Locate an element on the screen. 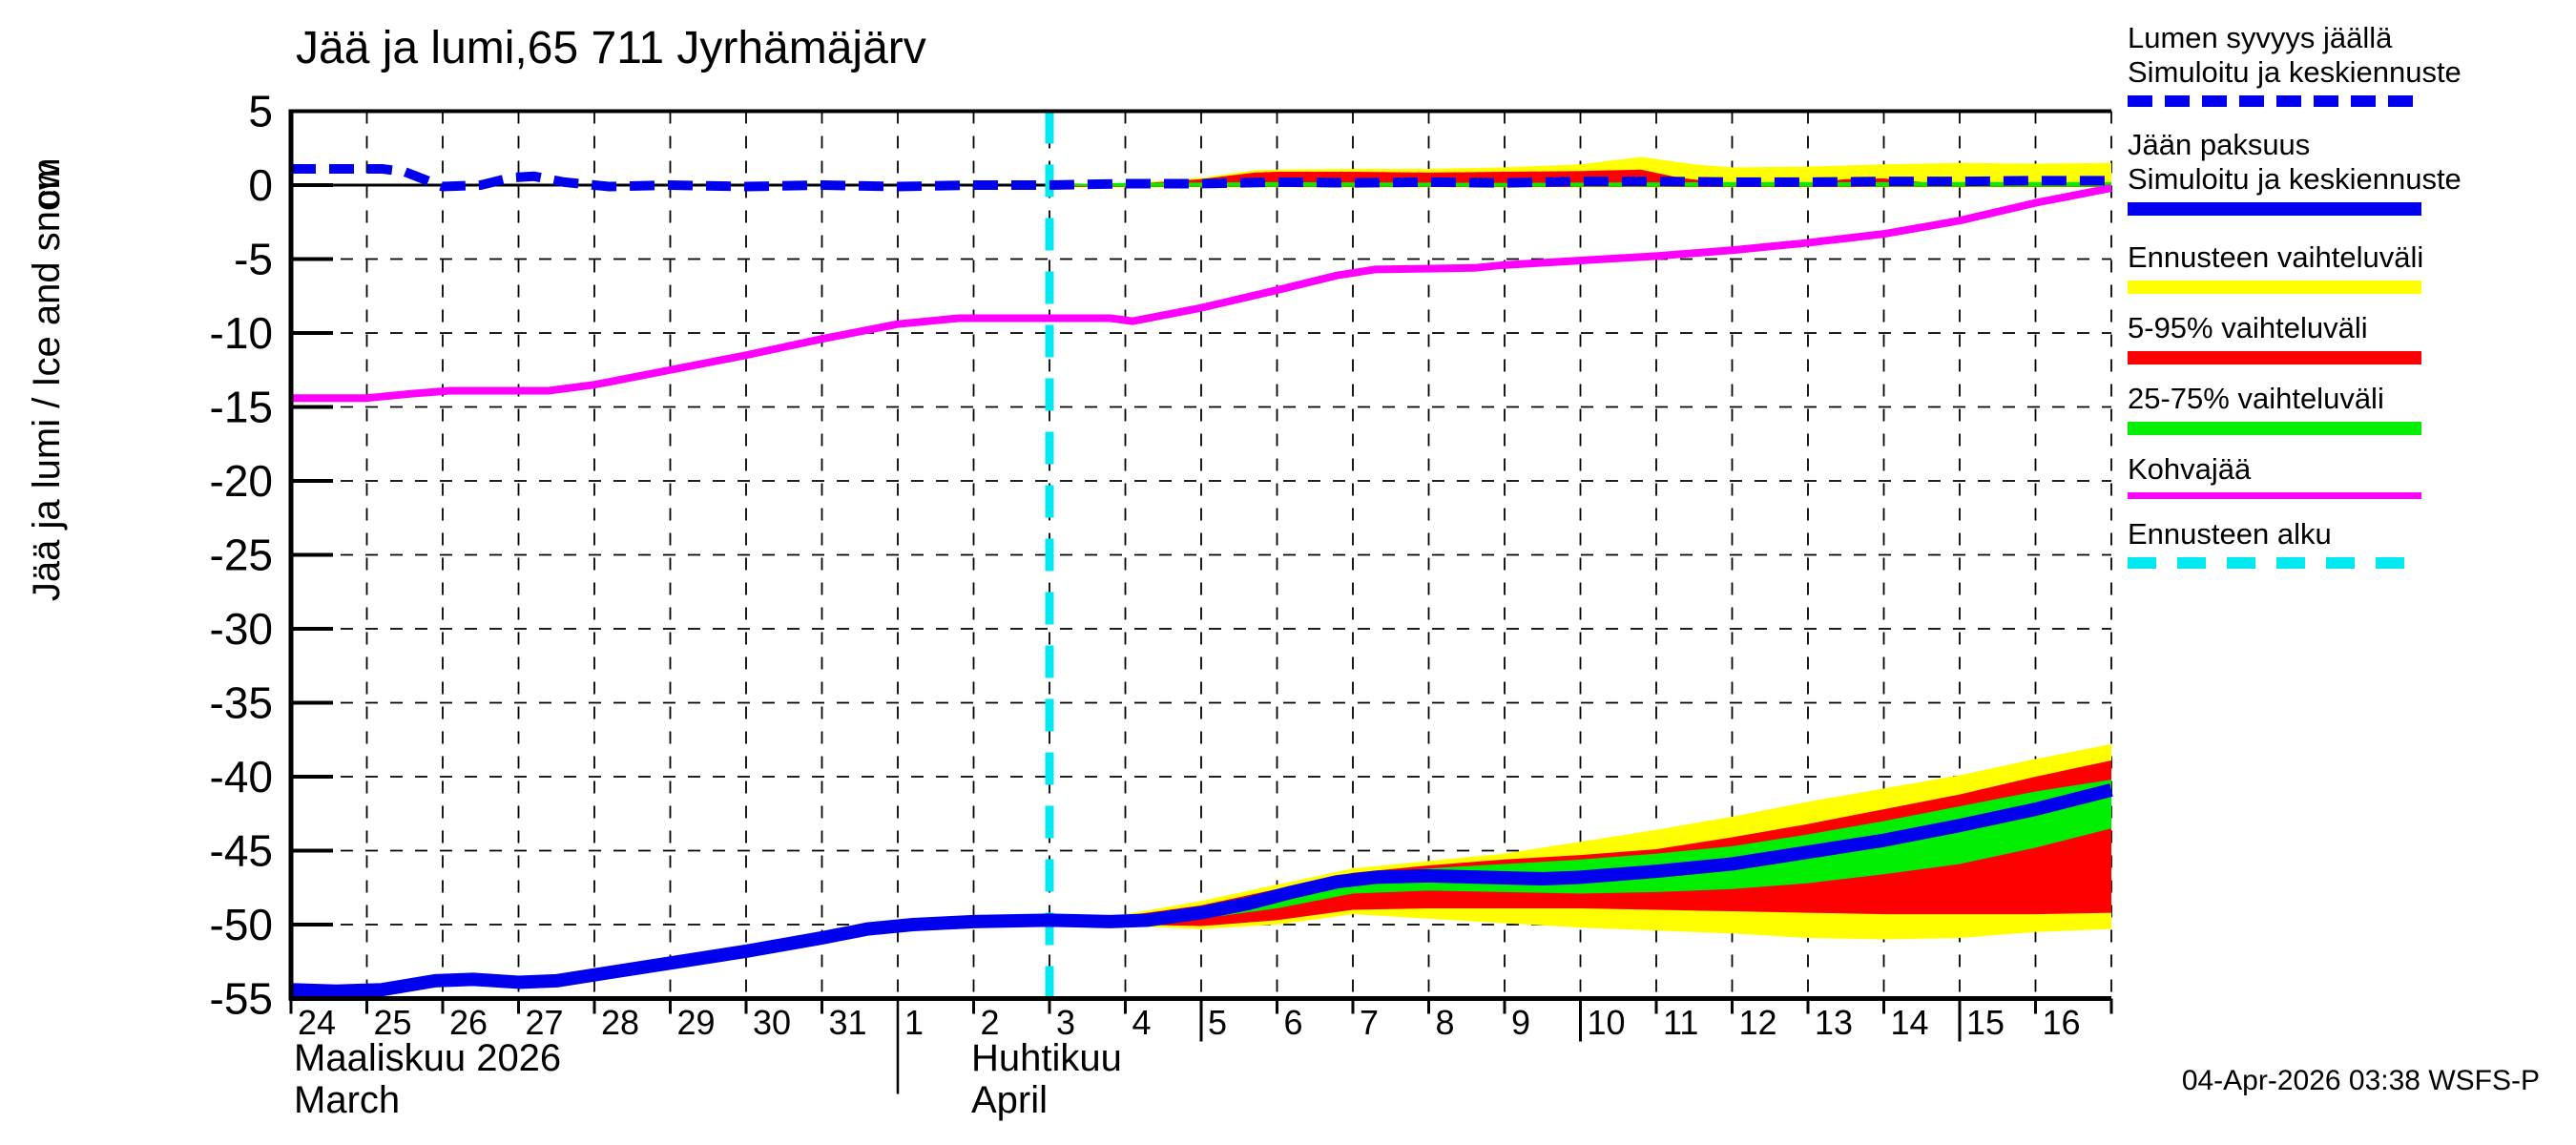  svg-text: -20 is located at coordinates (241, 481).